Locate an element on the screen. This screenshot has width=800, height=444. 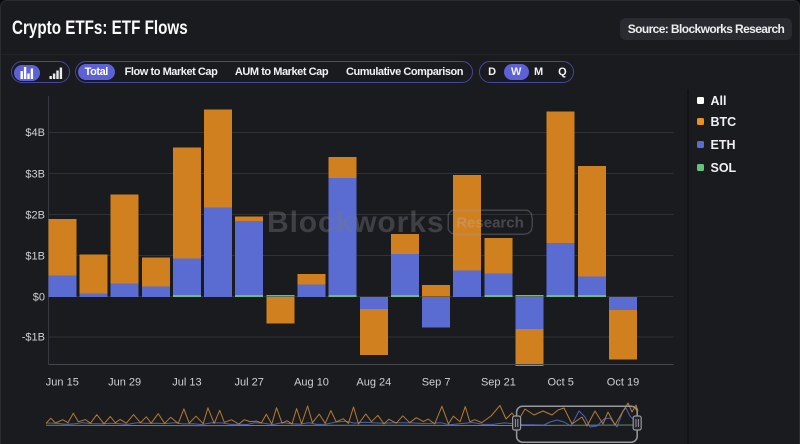
svg-text: Jul 27 is located at coordinates (249, 383).